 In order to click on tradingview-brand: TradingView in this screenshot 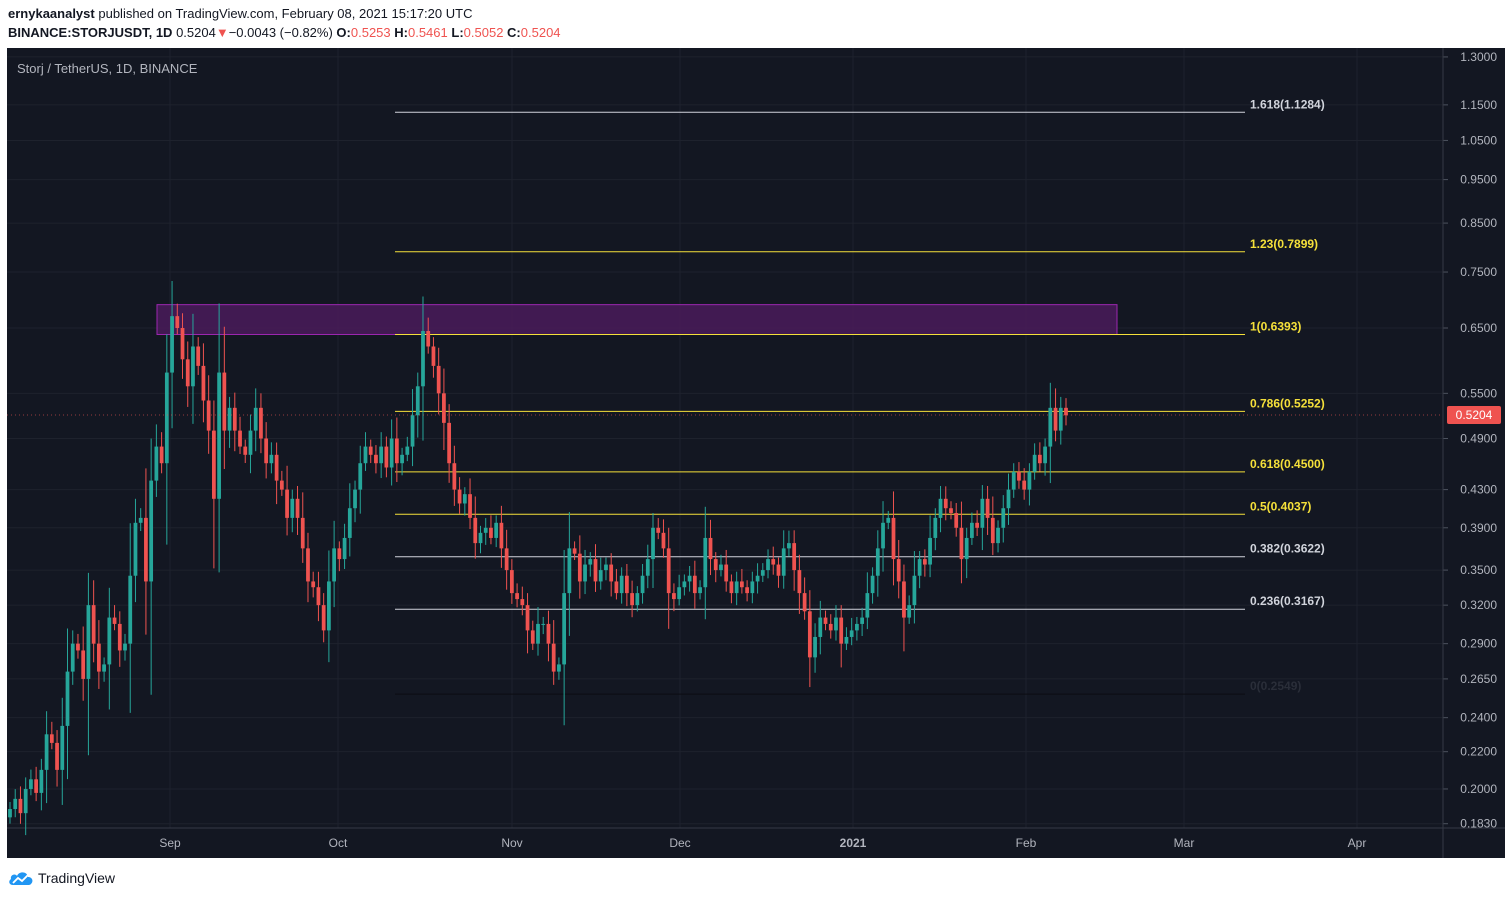, I will do `click(77, 878)`.